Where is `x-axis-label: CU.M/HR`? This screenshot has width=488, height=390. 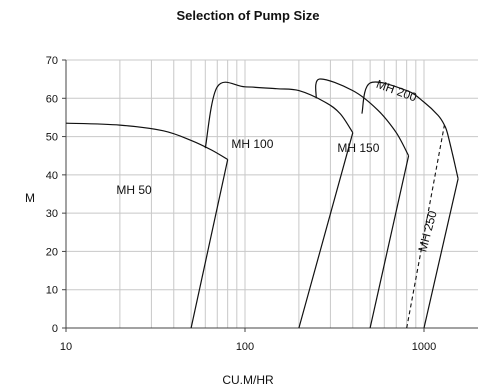
x-axis-label: CU.M/HR is located at coordinates (248, 380).